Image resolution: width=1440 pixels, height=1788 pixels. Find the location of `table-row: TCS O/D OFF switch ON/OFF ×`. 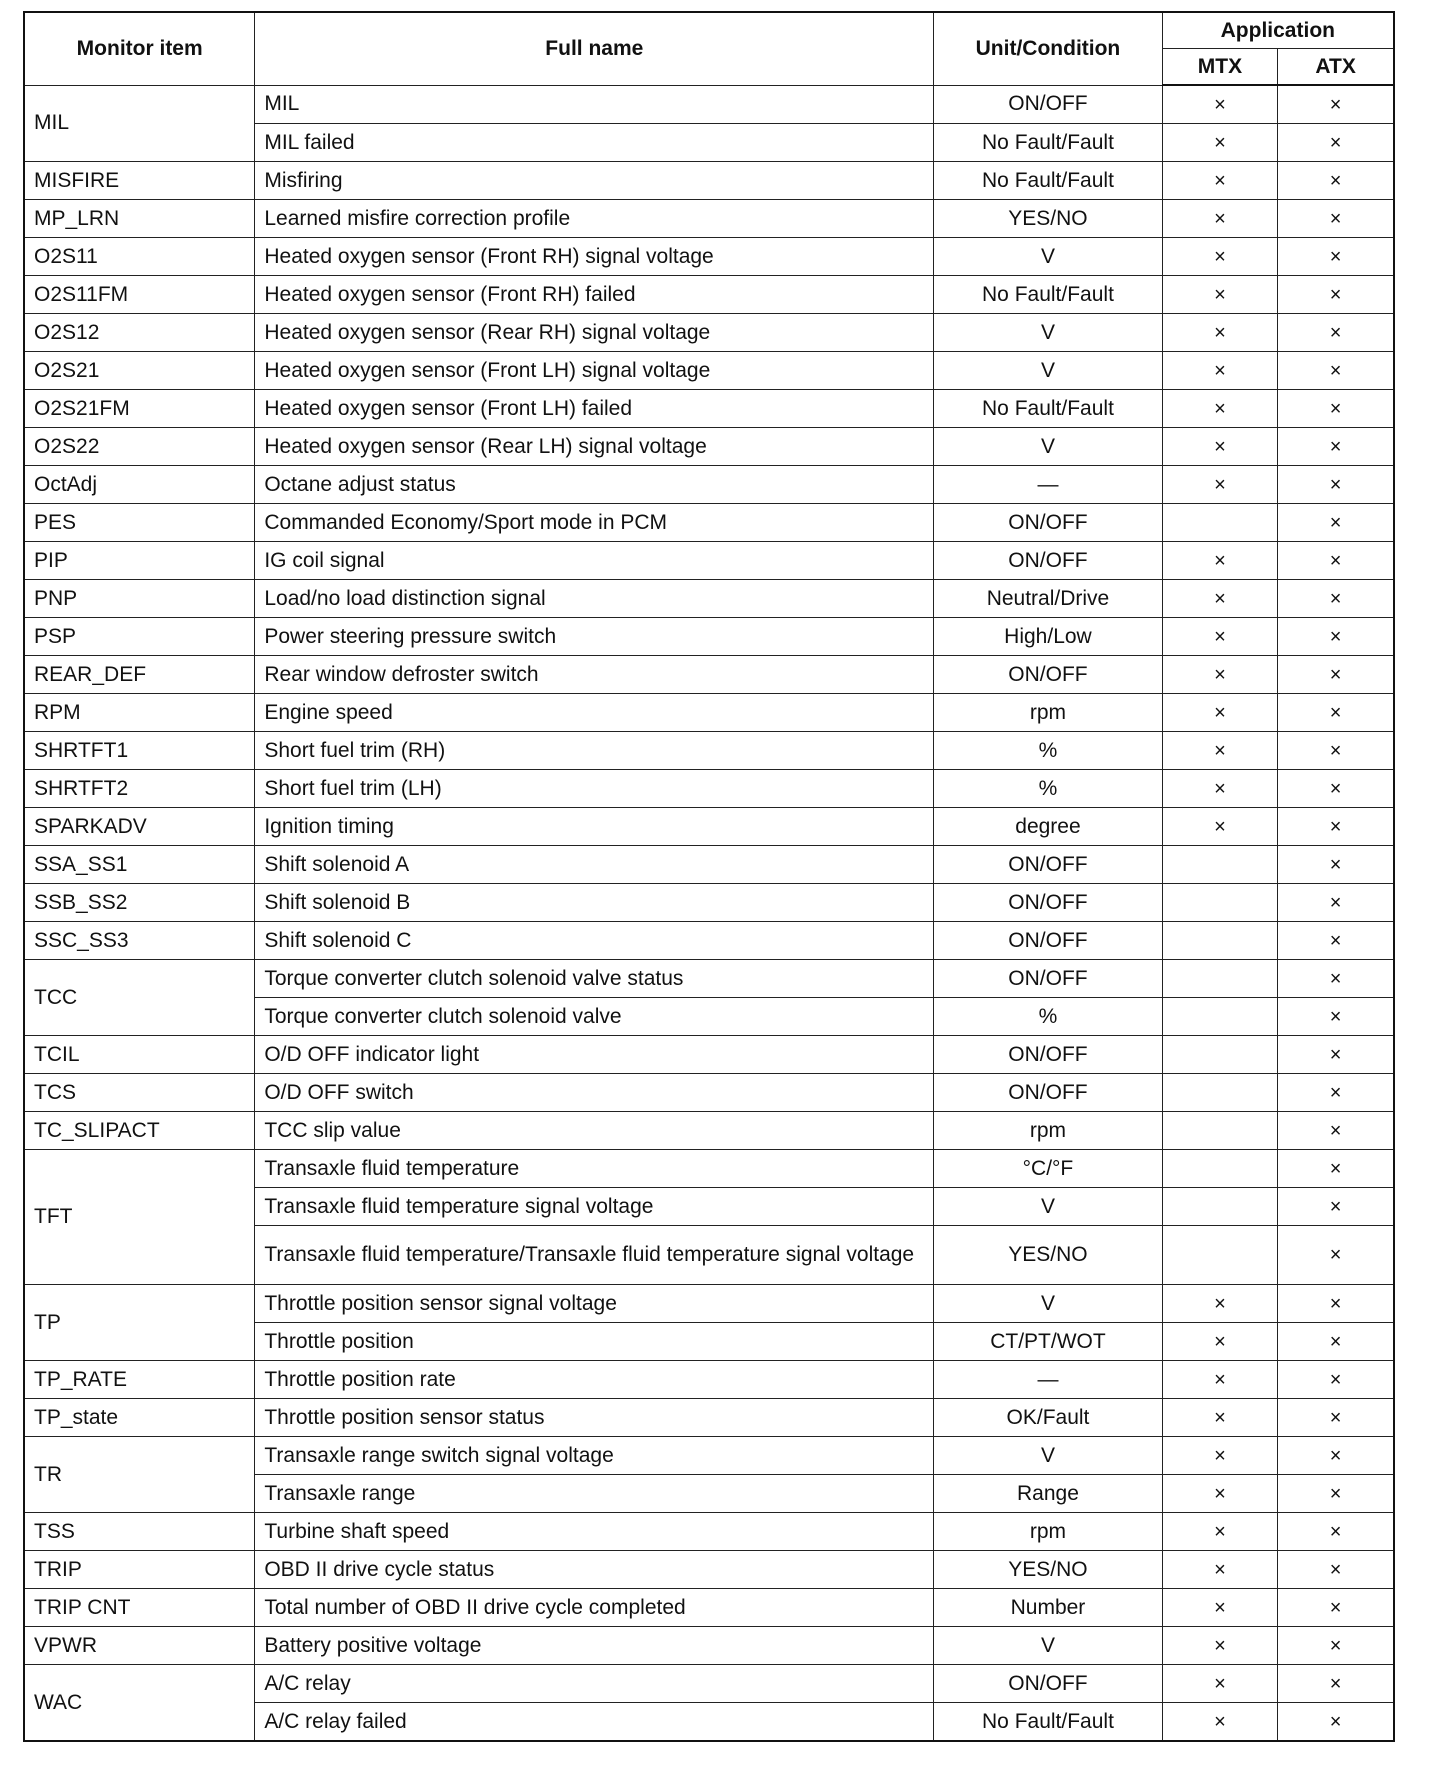

table-row: TCS O/D OFF switch ON/OFF × is located at coordinates (709, 1092).